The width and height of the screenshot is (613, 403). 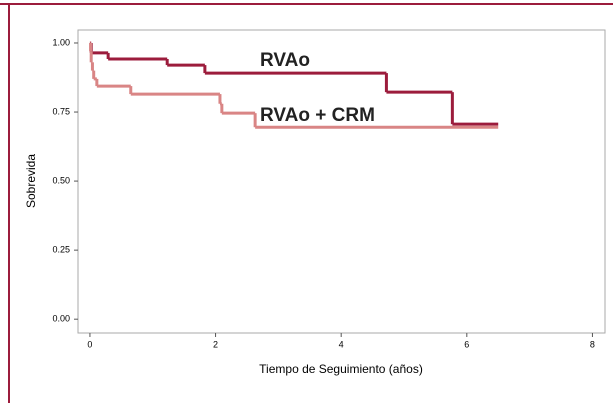 I want to click on y-tick-label: 0.75, so click(x=61, y=111).